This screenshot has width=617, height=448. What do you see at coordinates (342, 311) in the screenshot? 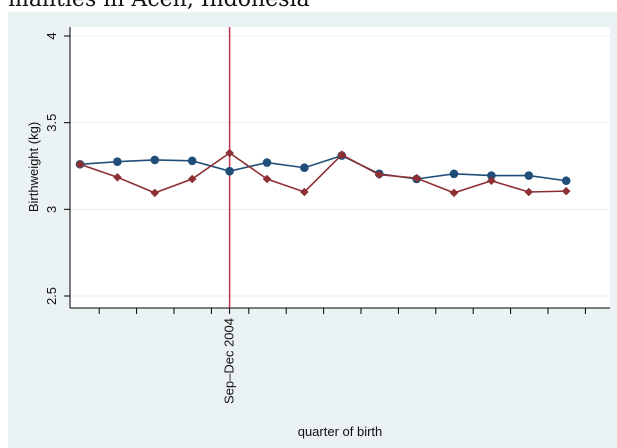
I see `x-axis-ticks` at bounding box center [342, 311].